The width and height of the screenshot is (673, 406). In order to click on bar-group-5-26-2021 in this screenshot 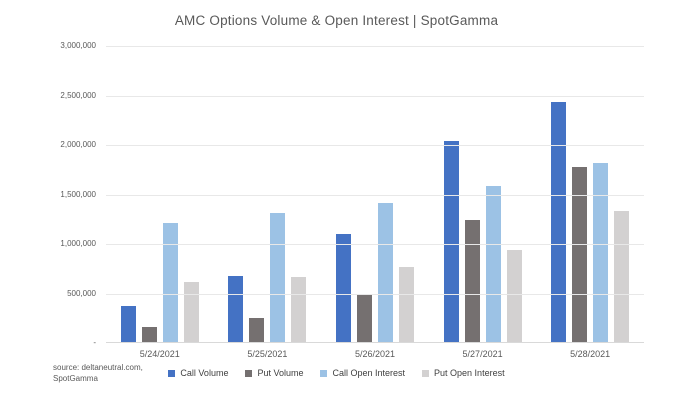, I will do `click(375, 194)`.